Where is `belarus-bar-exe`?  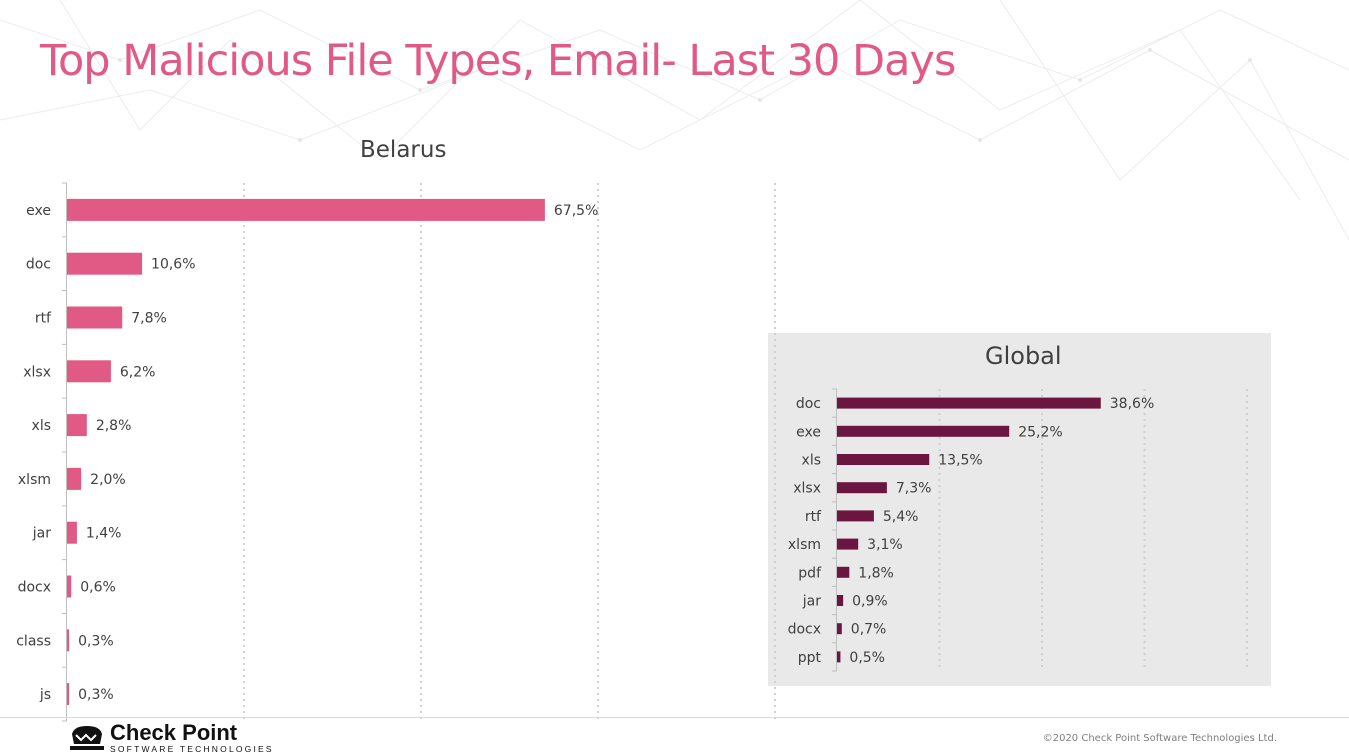
belarus-bar-exe is located at coordinates (306, 209).